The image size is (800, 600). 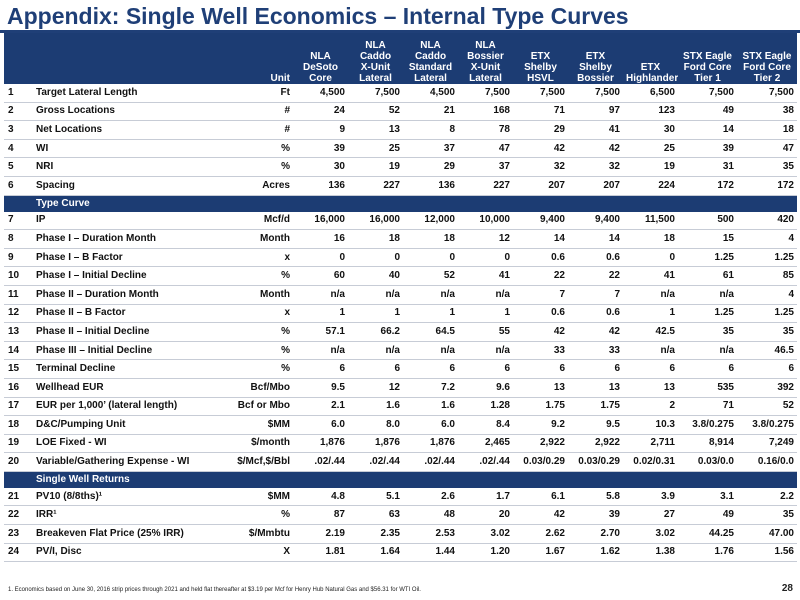 What do you see at coordinates (18, 553) in the screenshot?
I see `row-number: 24` at bounding box center [18, 553].